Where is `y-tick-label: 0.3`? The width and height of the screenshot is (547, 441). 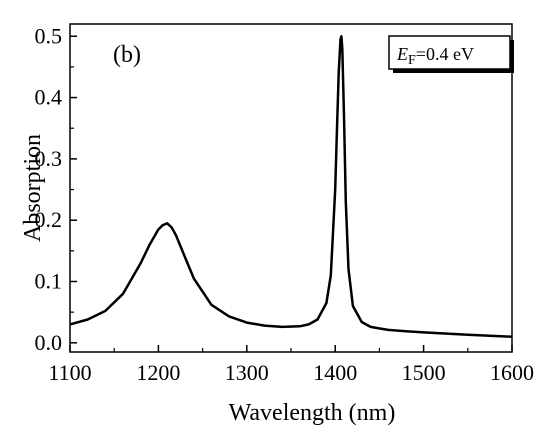 y-tick-label: 0.3 is located at coordinates (49, 158).